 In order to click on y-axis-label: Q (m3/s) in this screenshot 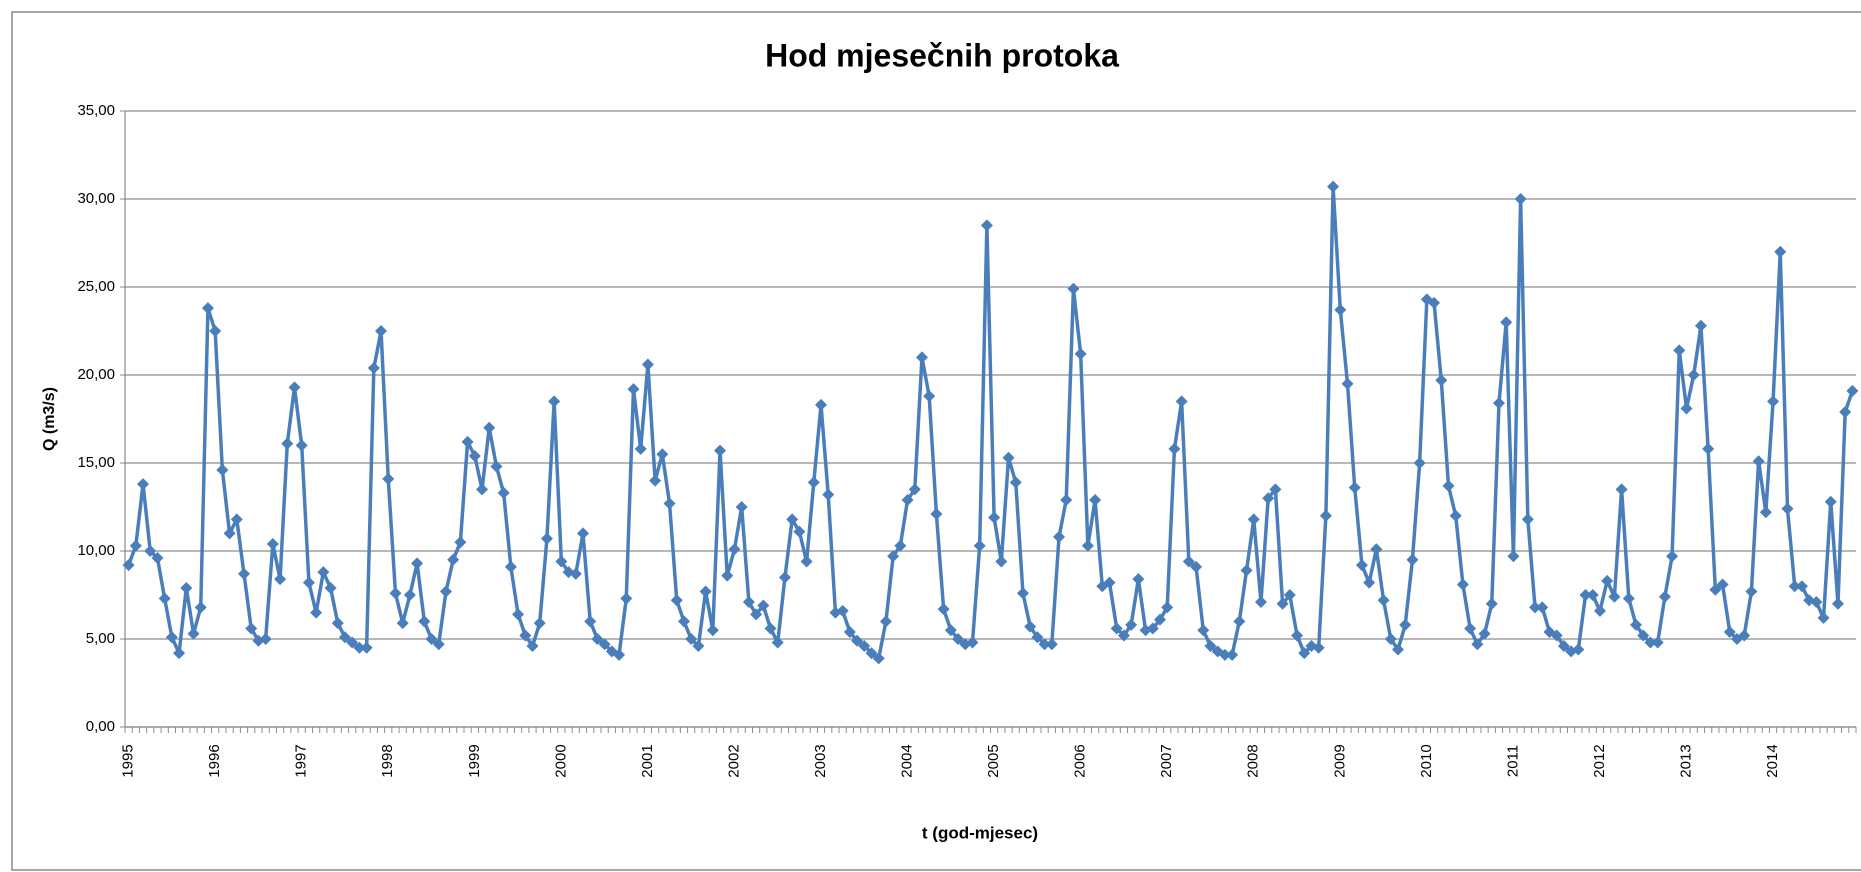, I will do `click(49, 419)`.